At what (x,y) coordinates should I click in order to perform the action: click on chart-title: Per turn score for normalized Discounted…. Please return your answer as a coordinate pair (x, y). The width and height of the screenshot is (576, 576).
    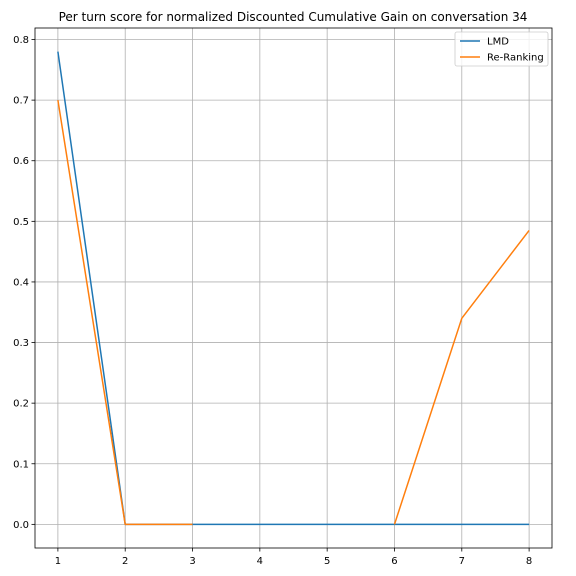
    Looking at the image, I should click on (293, 17).